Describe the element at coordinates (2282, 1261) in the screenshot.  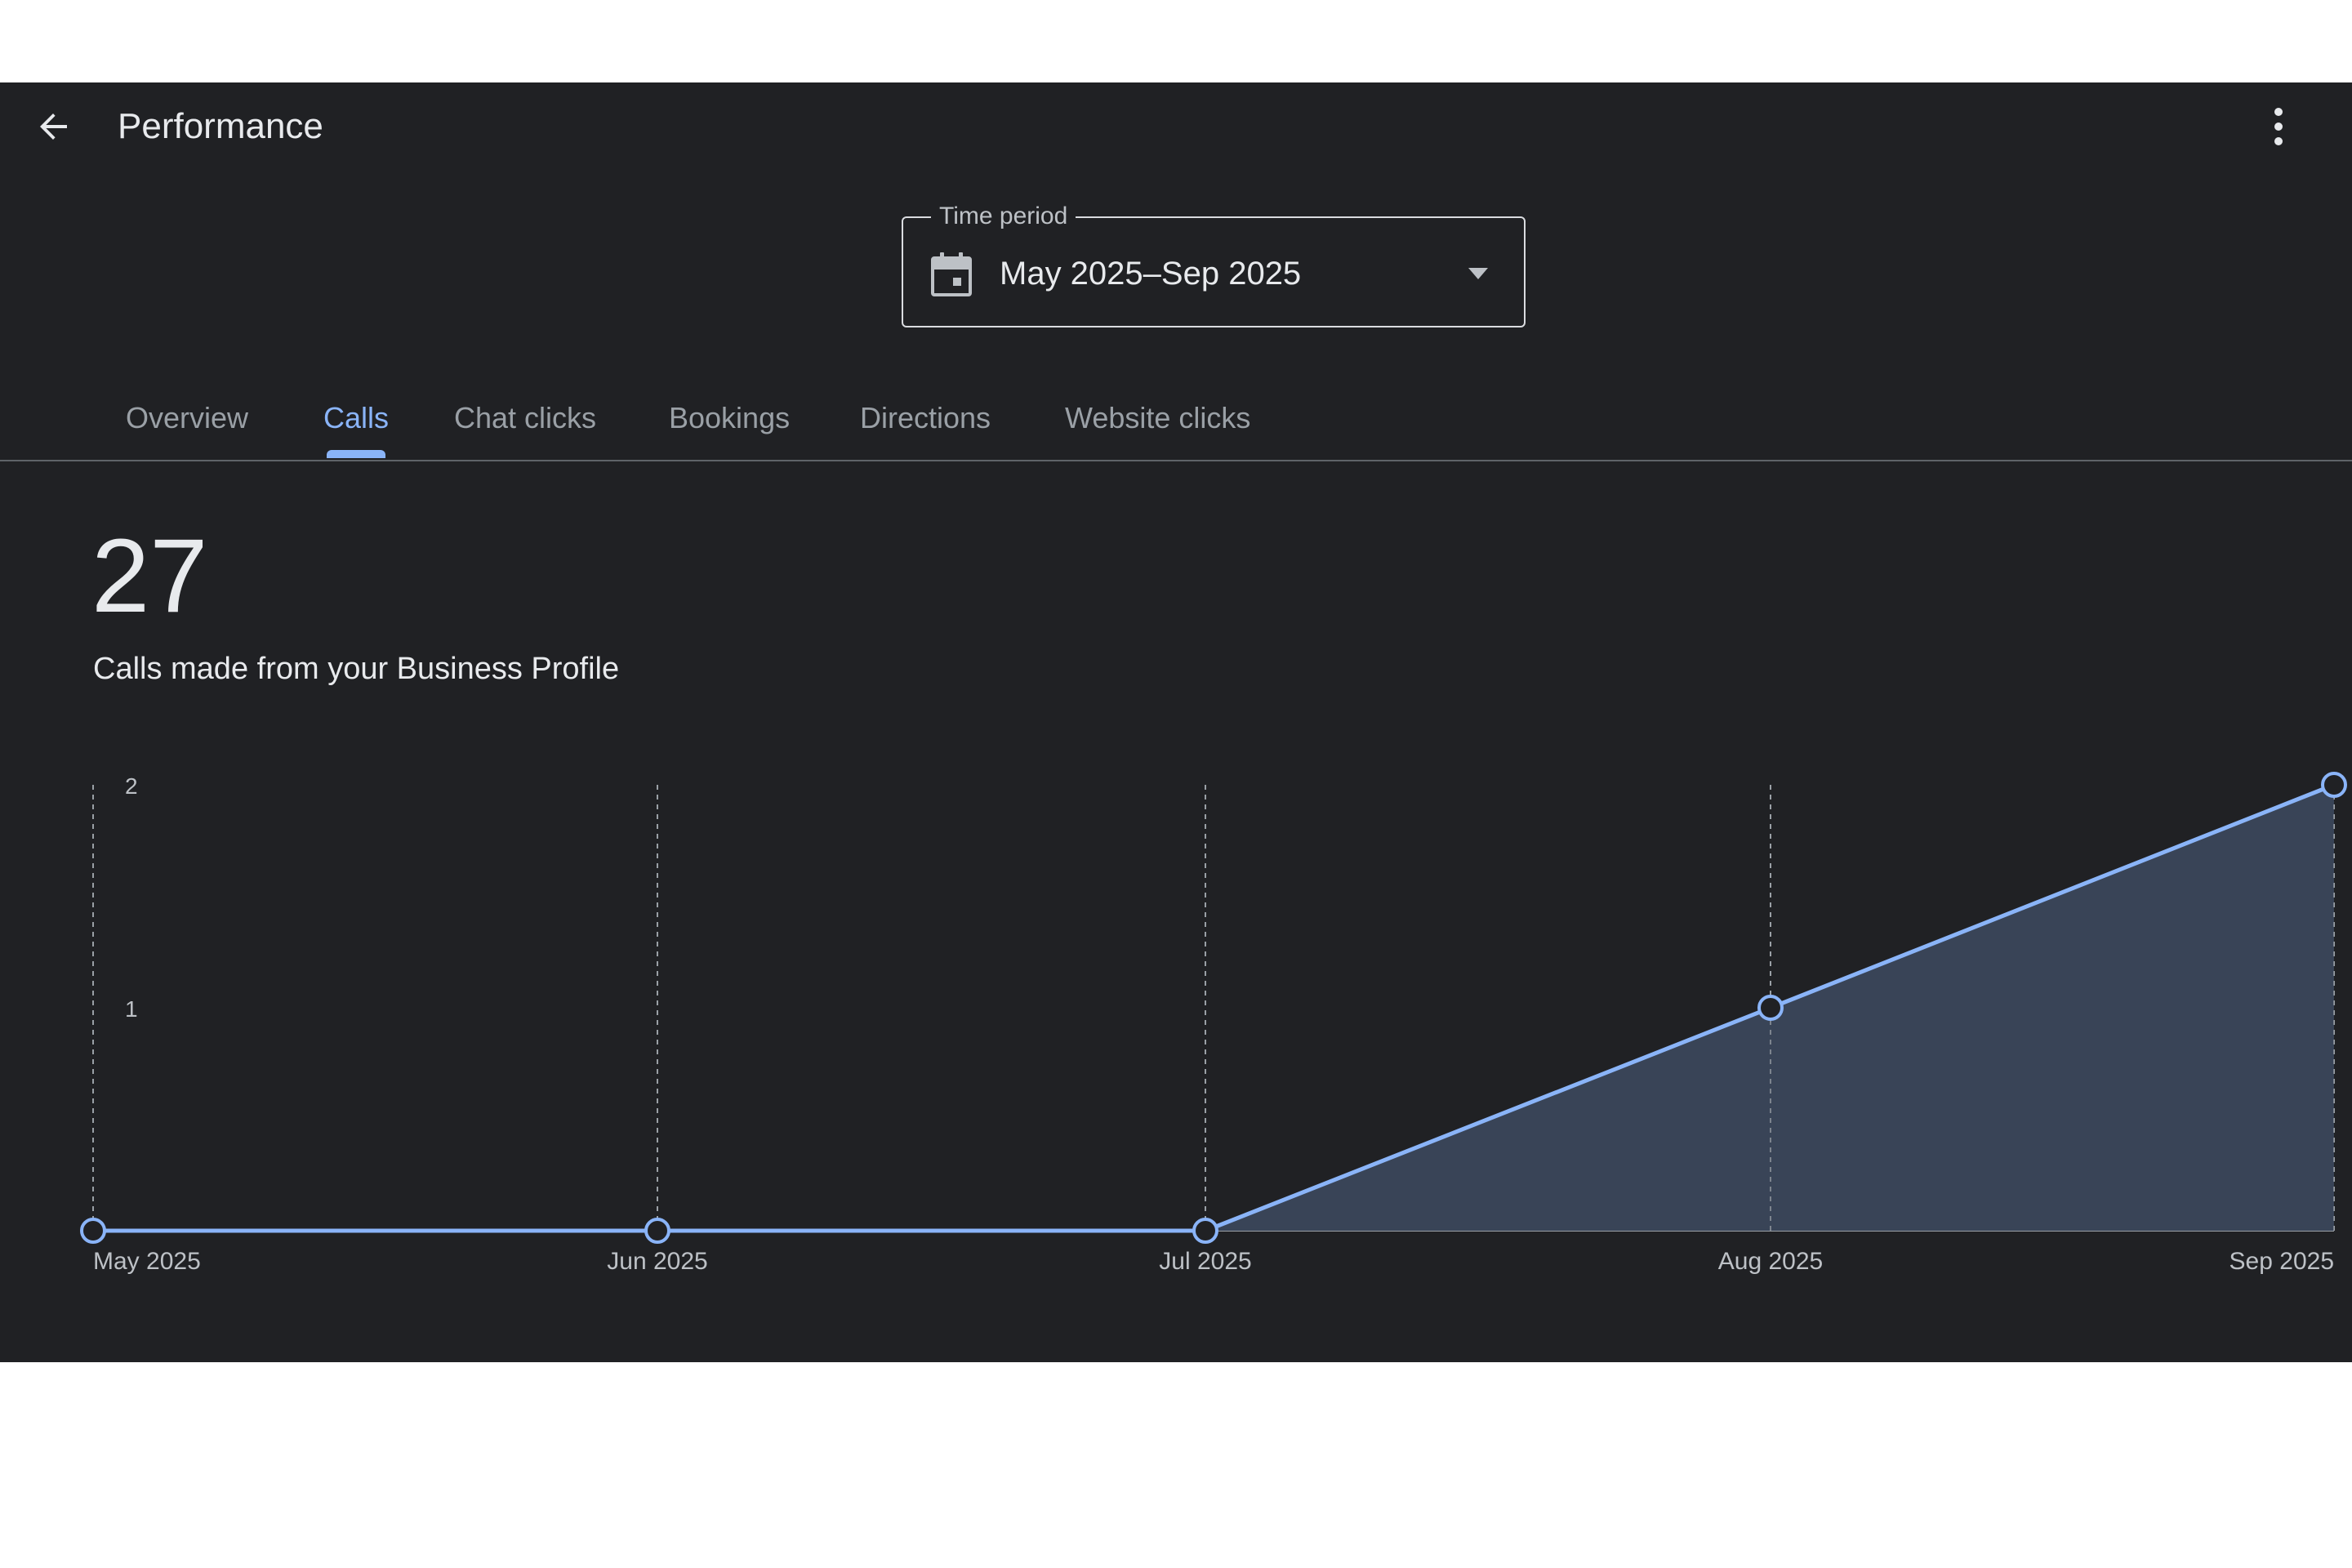
I see `x-tick-label: Sep 2025` at that location.